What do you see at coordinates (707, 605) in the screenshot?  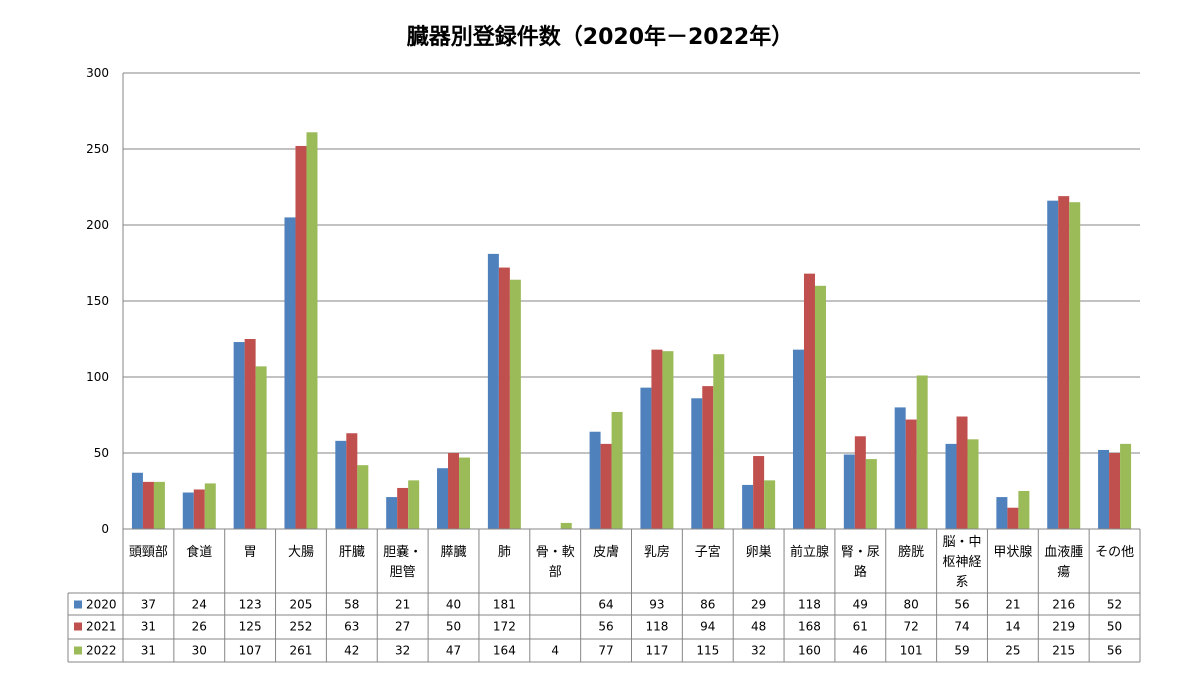 I see `data-label: 86` at bounding box center [707, 605].